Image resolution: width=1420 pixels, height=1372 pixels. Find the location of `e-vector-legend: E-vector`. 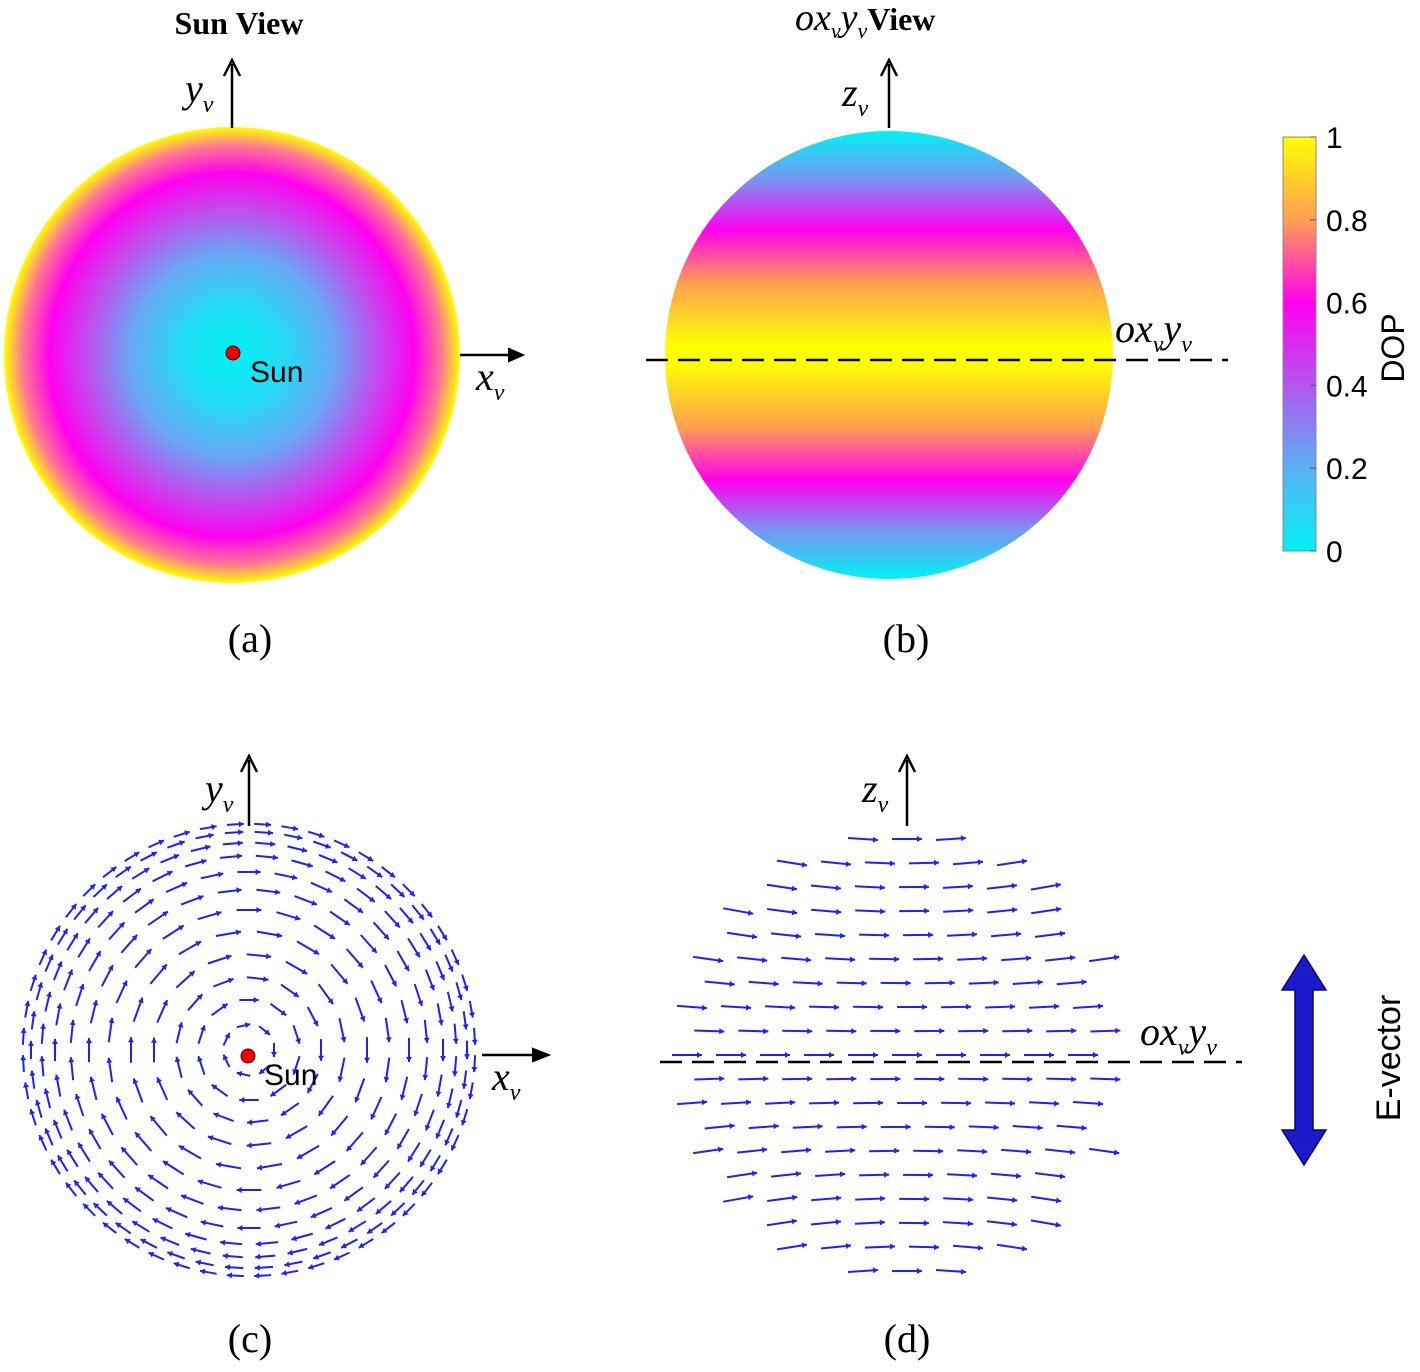

e-vector-legend: E-vector is located at coordinates (1344, 1060).